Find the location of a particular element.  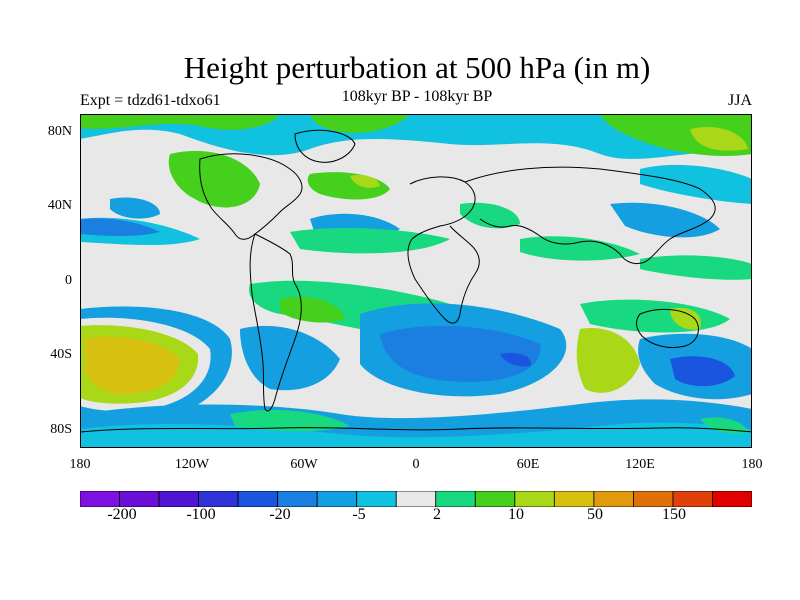

lat-label-80s: 80S is located at coordinates (61, 429).